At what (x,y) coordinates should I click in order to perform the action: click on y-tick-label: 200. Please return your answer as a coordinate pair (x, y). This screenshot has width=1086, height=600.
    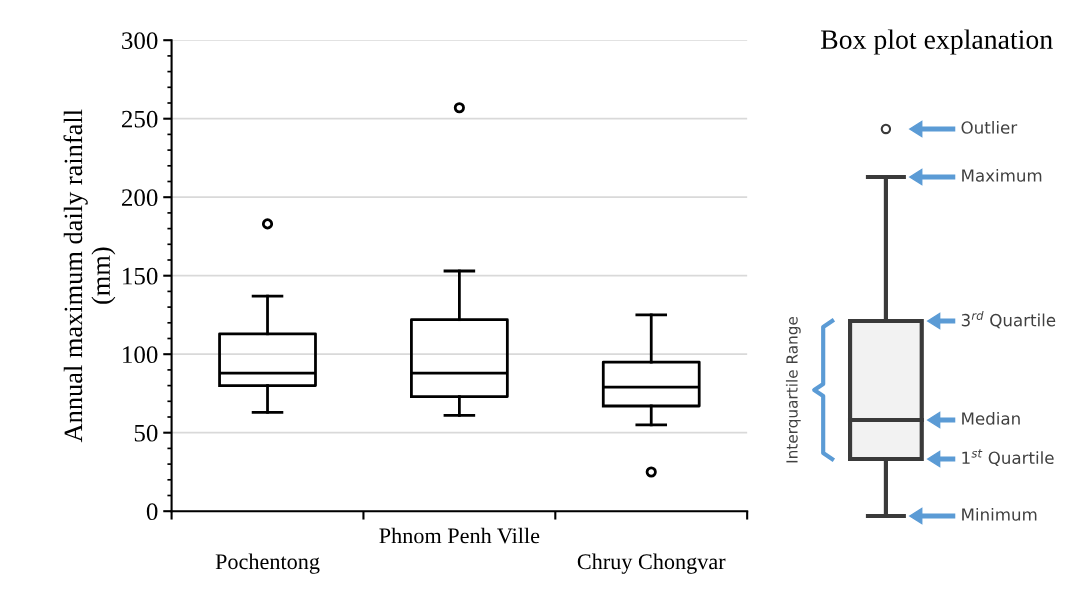
    Looking at the image, I should click on (139, 198).